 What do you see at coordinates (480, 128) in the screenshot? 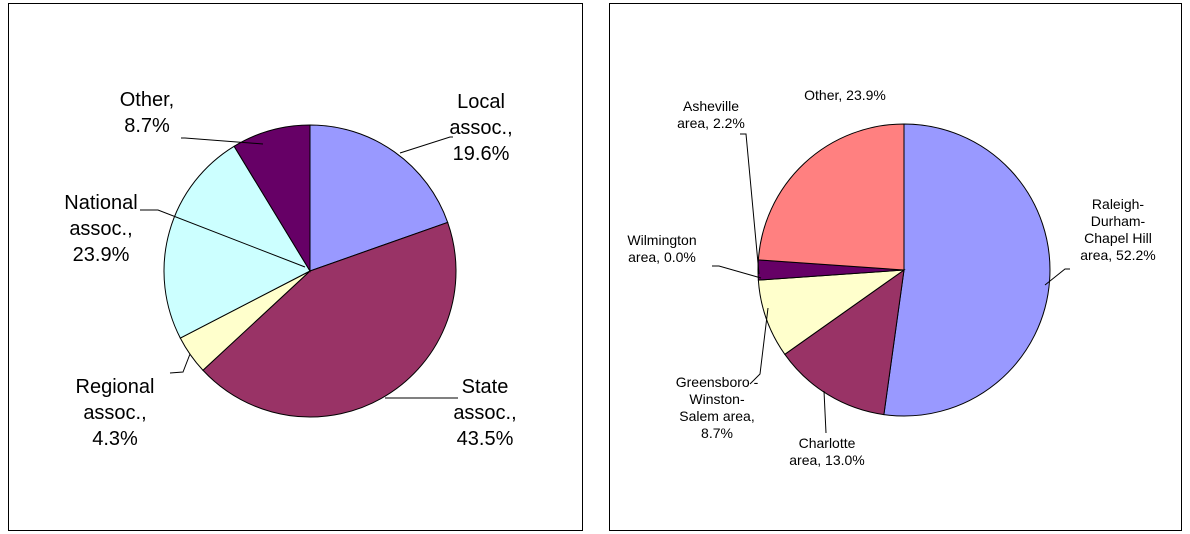
I see `slice-label-0: Local assoc., 19.6%` at bounding box center [480, 128].